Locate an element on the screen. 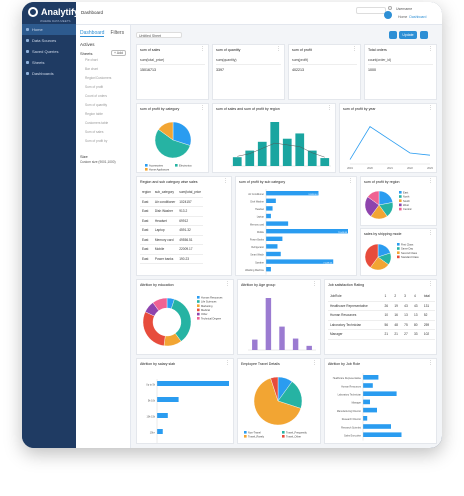 The image size is (464, 496). table-cell: 27 is located at coordinates (407, 334).